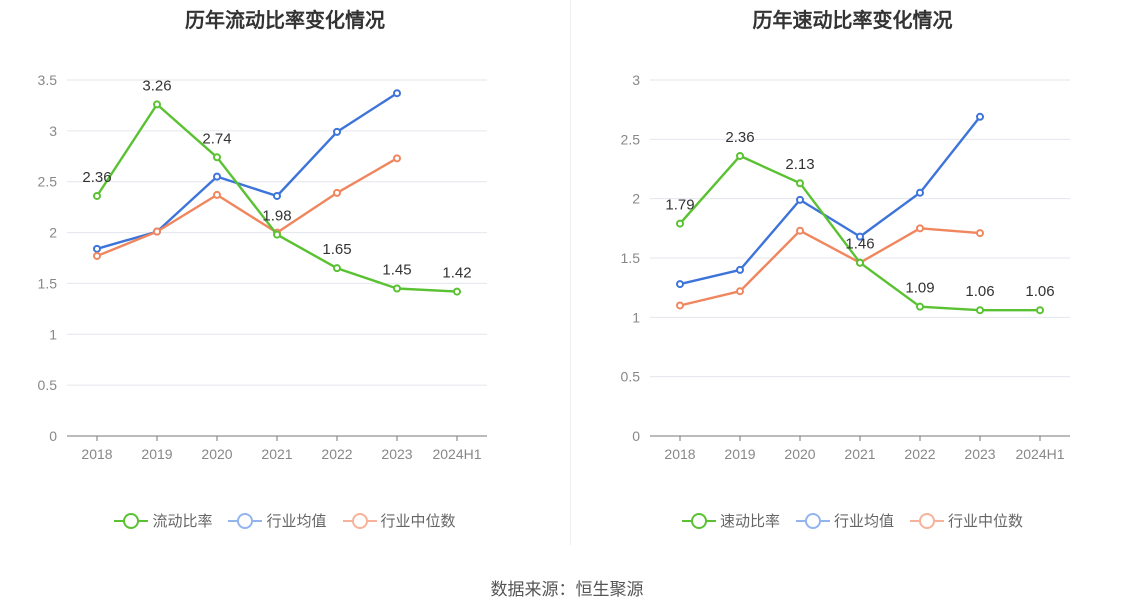 This screenshot has width=1134, height=612. Describe the element at coordinates (156, 454) in the screenshot. I see `x-tick-label: 2019` at that location.